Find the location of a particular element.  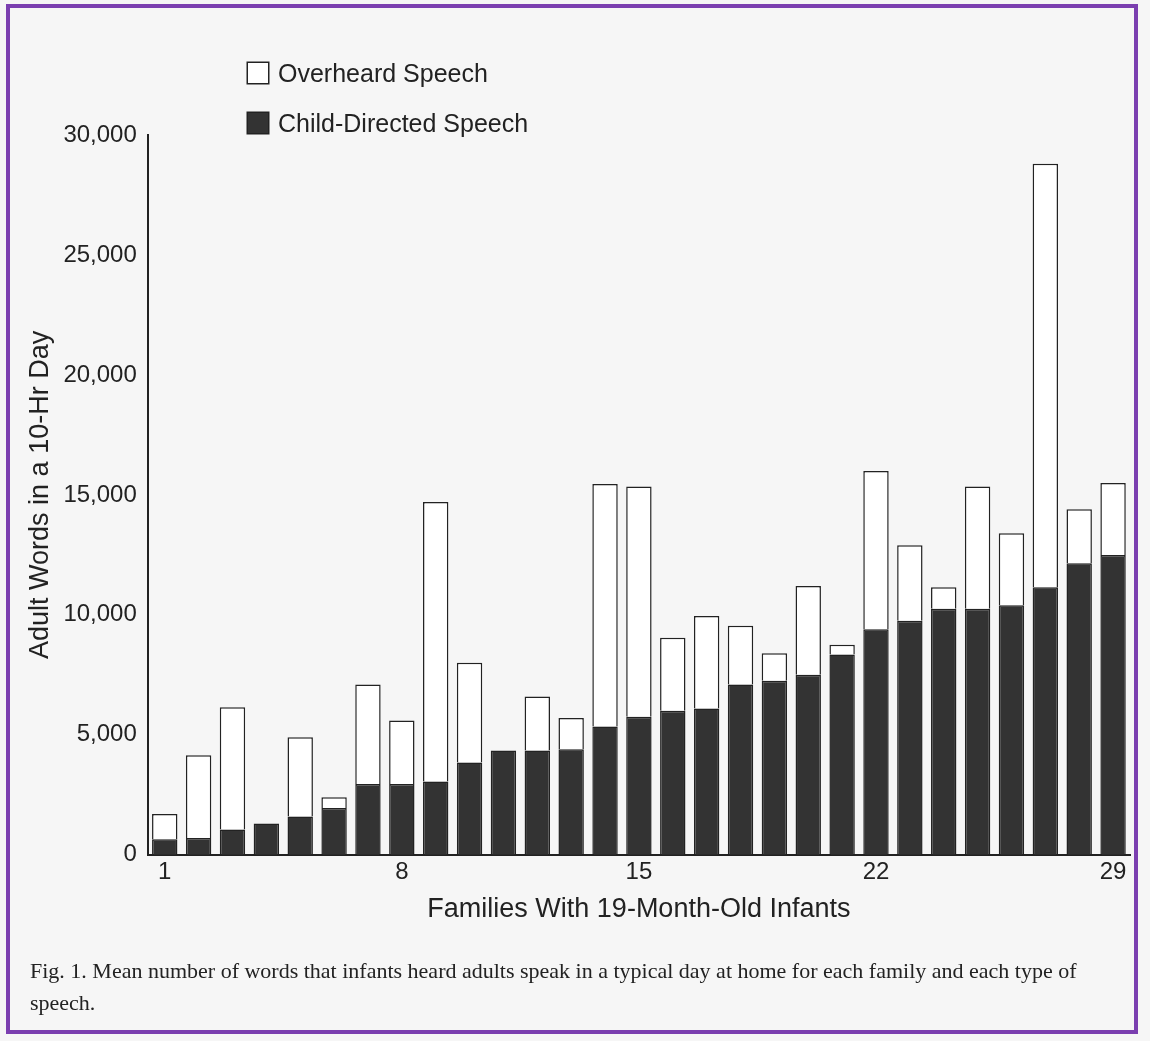

x-tick-label: 1 is located at coordinates (165, 870).